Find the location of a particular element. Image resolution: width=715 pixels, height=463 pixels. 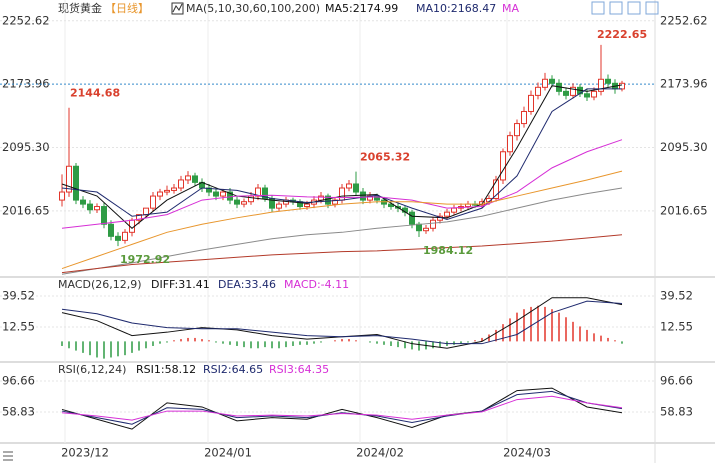

price-annotation: 1984.12 is located at coordinates (448, 250).